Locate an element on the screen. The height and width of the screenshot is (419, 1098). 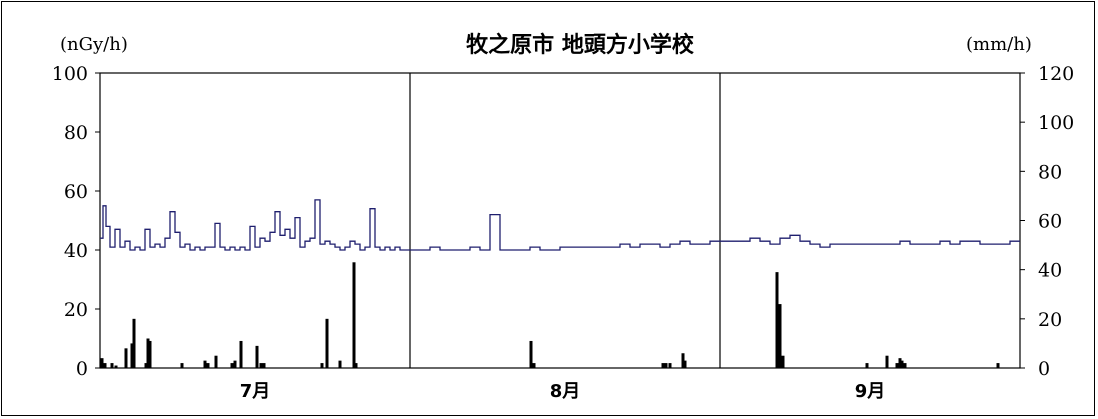
right-axis: 0 20 40 60 80 100 120 is located at coordinates (1047, 221).